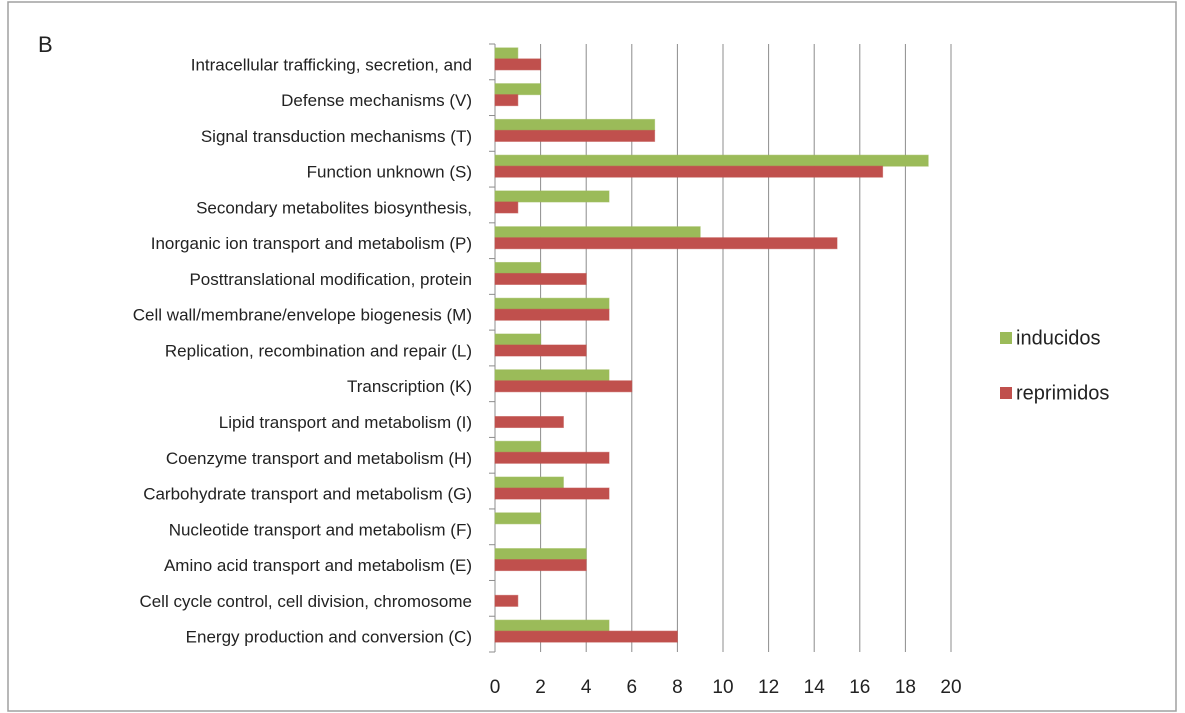 The width and height of the screenshot is (1185, 713). I want to click on x-tick-label: 4, so click(586, 687).